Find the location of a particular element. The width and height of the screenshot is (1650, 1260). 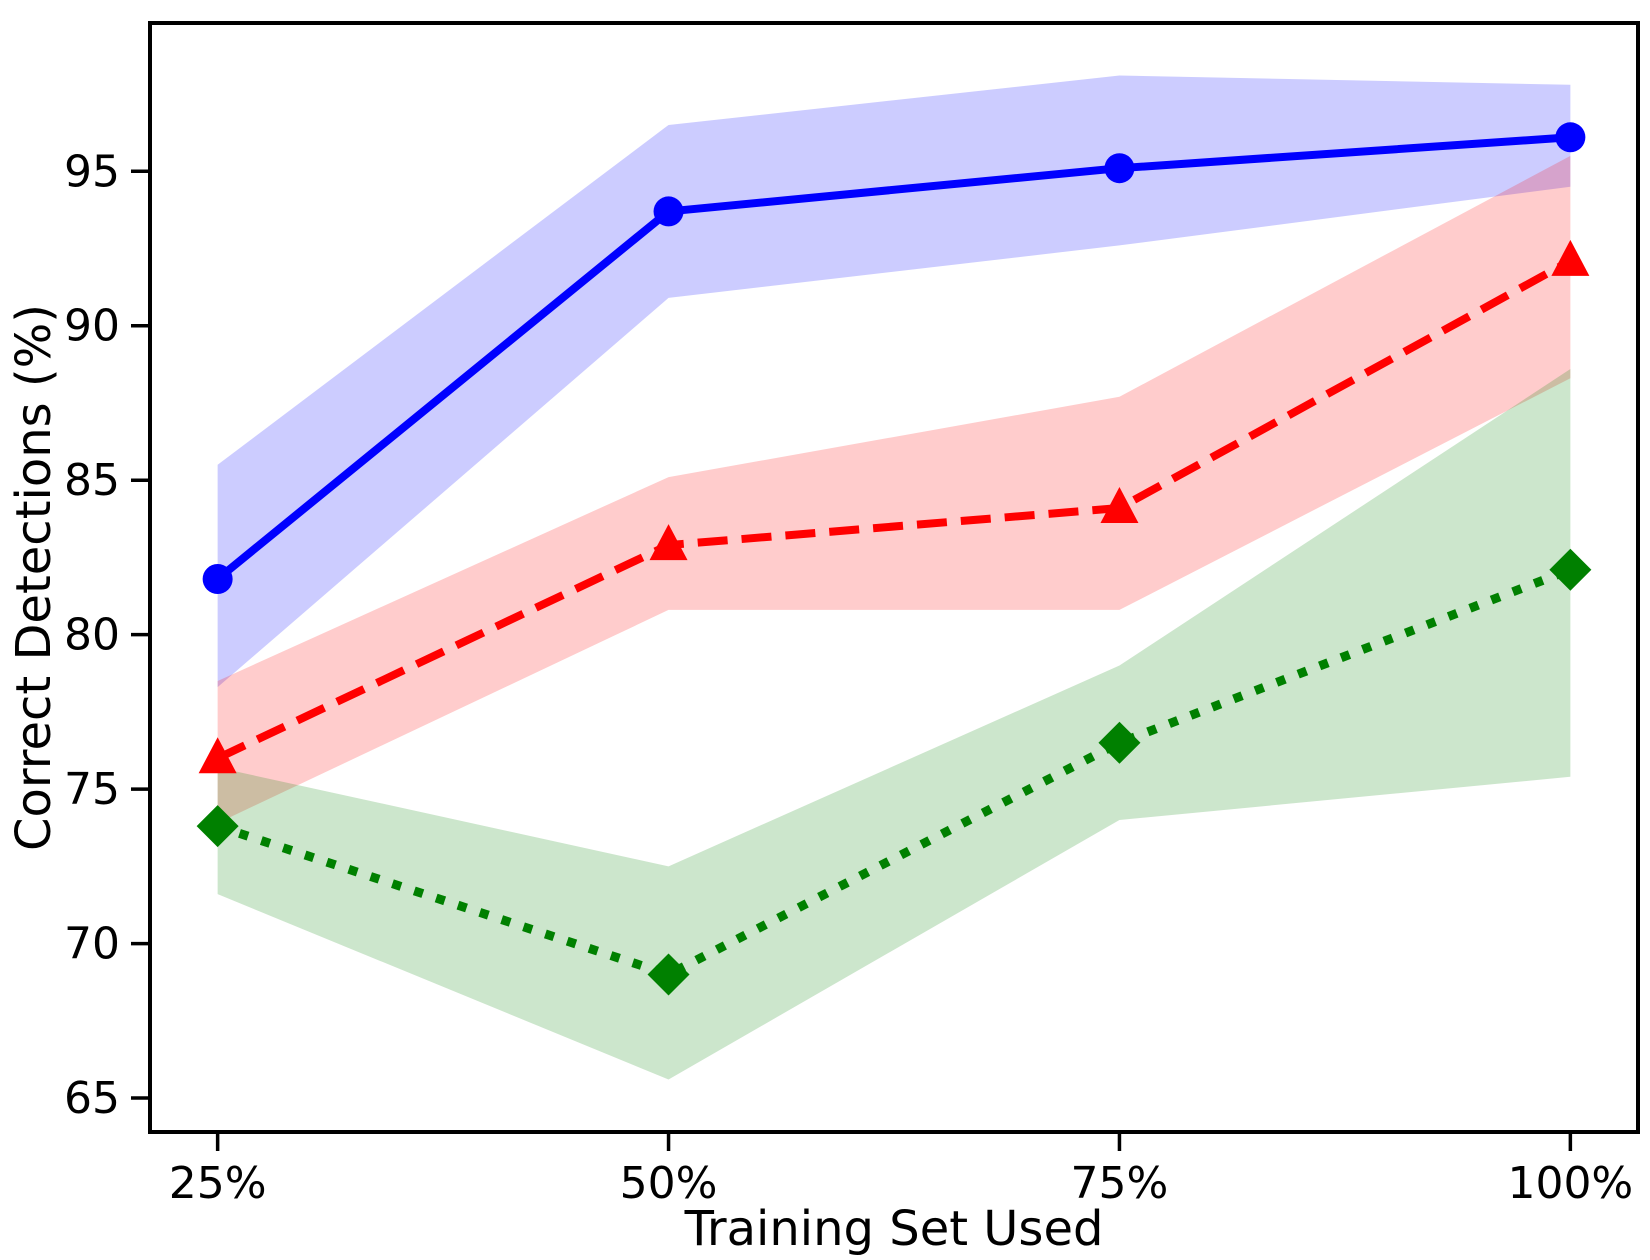

y-tick-label: 65 is located at coordinates (92, 1098).